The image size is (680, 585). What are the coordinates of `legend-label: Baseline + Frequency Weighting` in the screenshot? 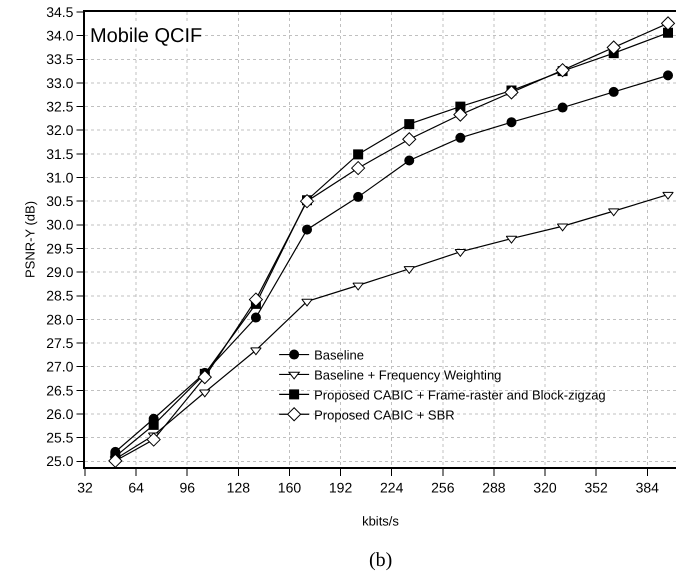 It's located at (408, 375).